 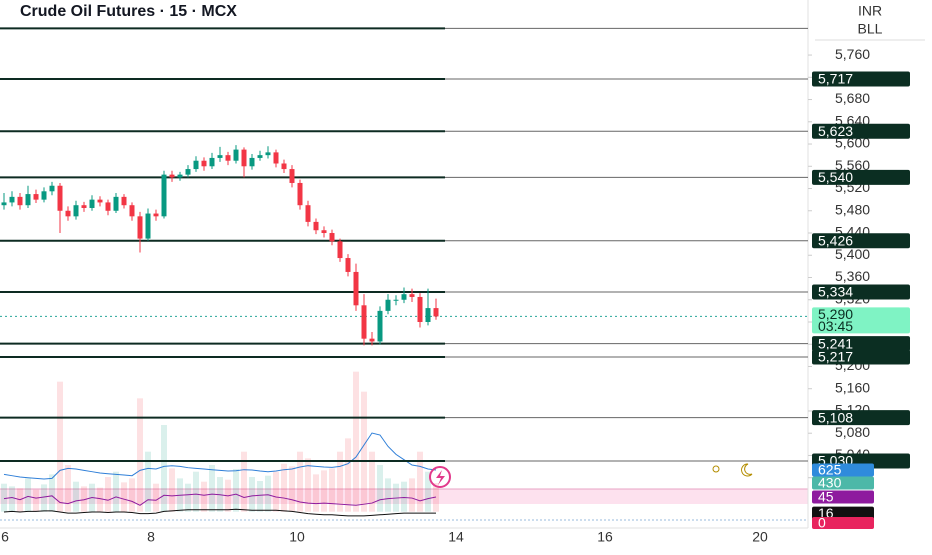 What do you see at coordinates (5, 537) in the screenshot?
I see `x-tick-label: 6` at bounding box center [5, 537].